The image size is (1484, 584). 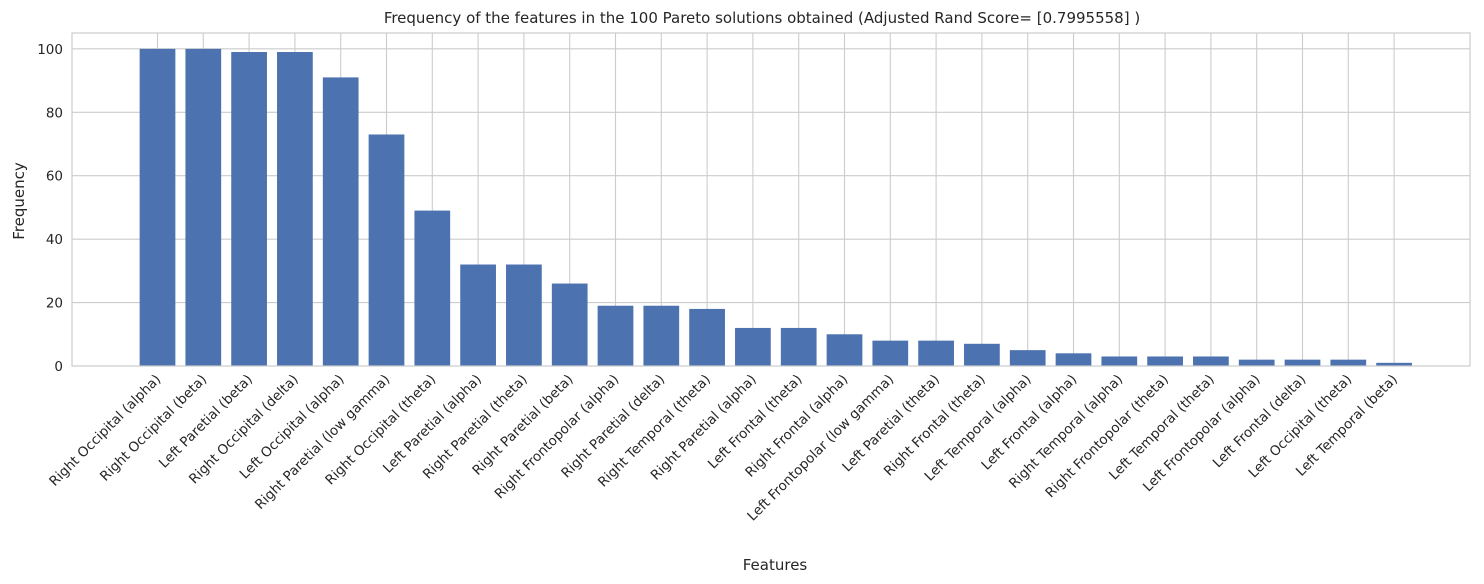 I want to click on y-tick-label: 40, so click(x=54, y=240).